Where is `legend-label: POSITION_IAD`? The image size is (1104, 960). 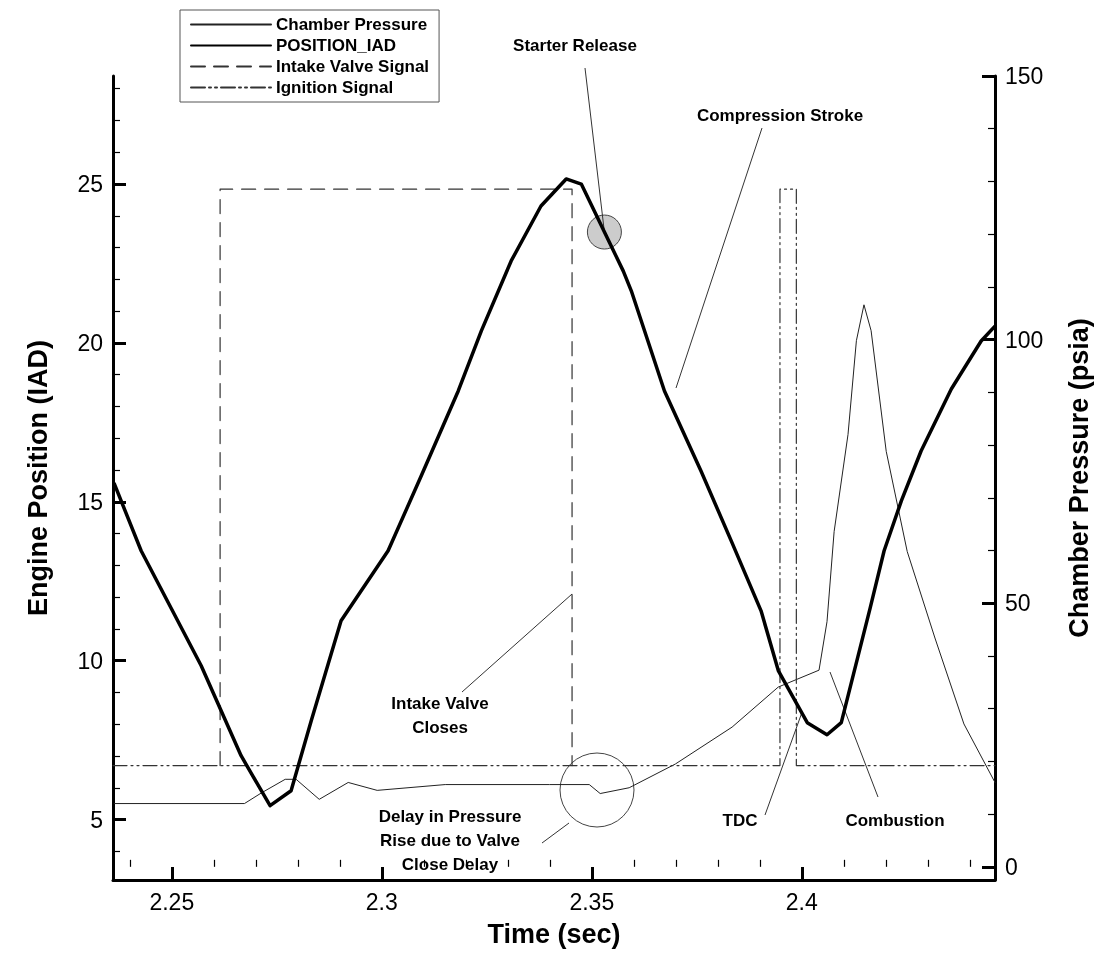
legend-label: POSITION_IAD is located at coordinates (336, 45).